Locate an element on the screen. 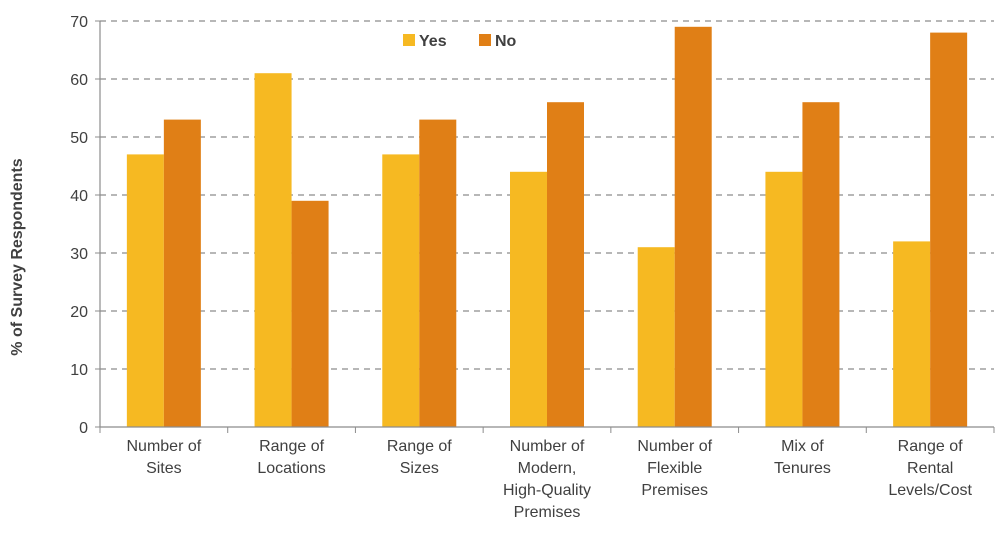  x-category-label: Number of Flexible Premises is located at coordinates (674, 468).